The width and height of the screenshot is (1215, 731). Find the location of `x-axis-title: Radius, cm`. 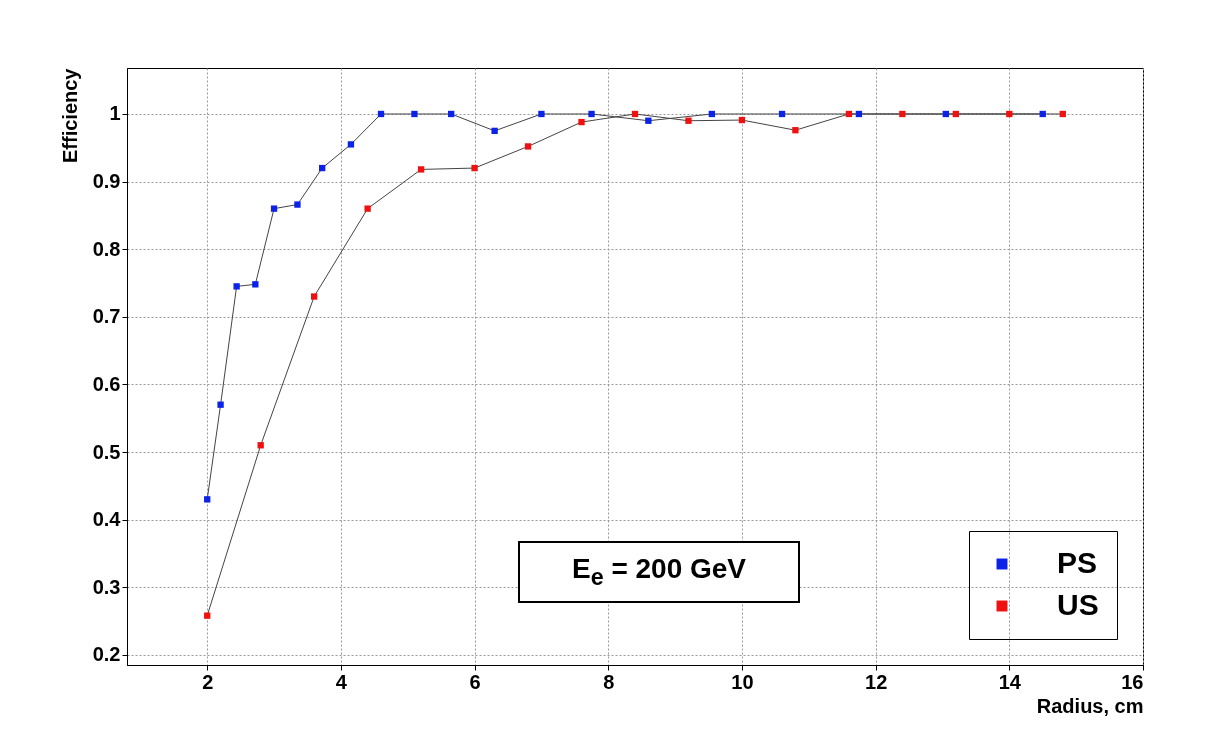

x-axis-title: Radius, cm is located at coordinates (1090, 705).